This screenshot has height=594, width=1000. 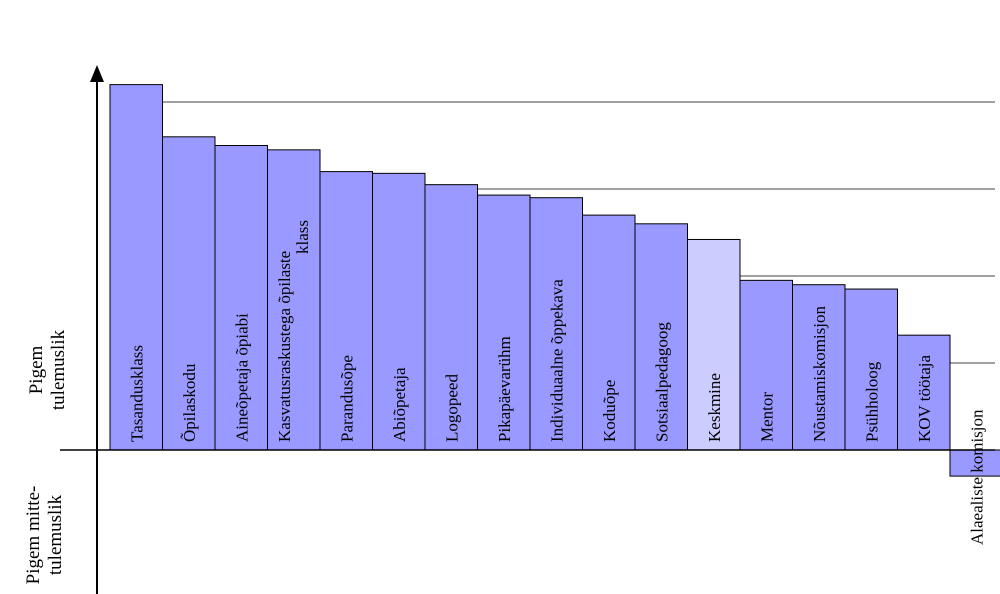 I want to click on category-label-12: Mentor, so click(x=766, y=417).